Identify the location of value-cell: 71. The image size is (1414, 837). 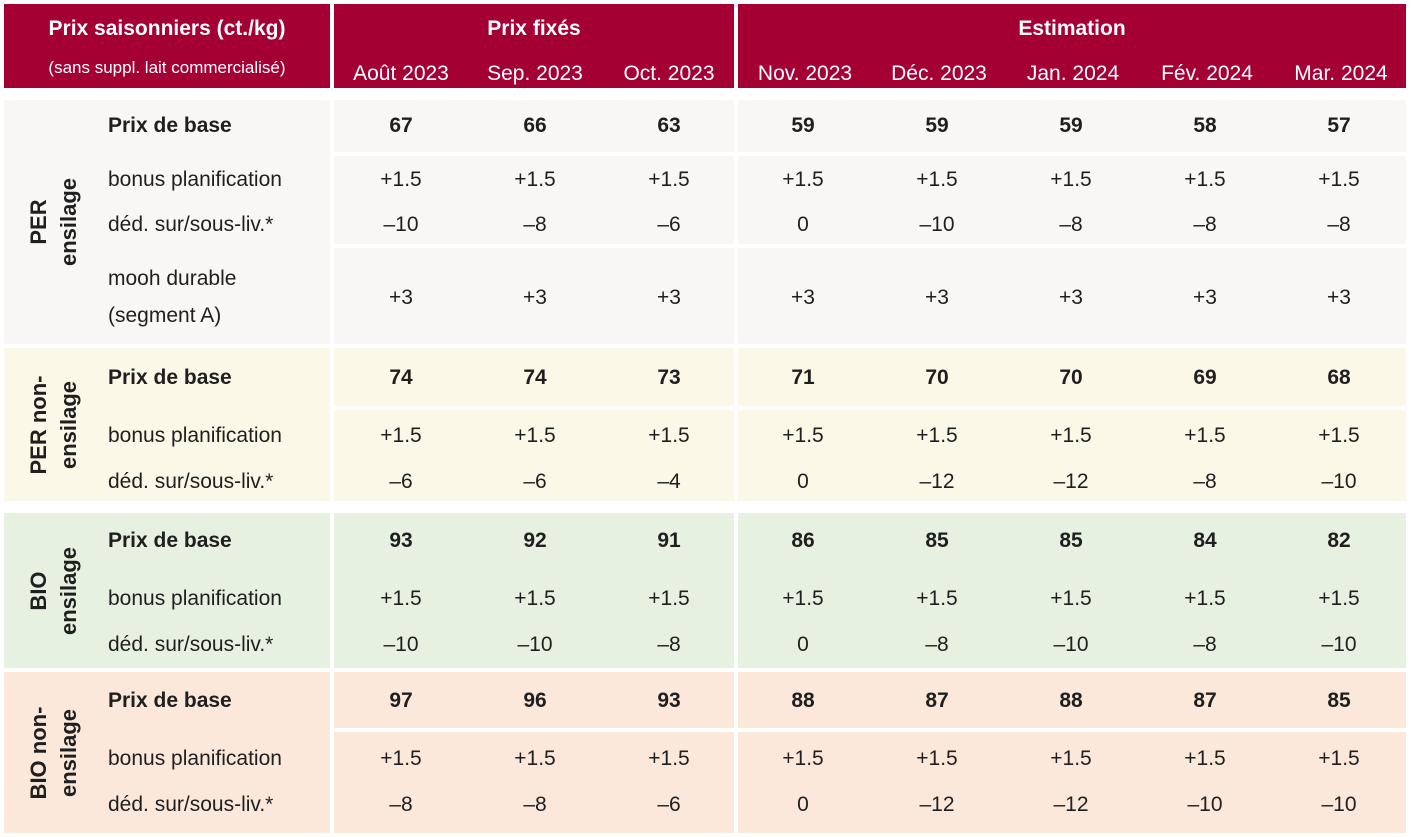
(803, 377).